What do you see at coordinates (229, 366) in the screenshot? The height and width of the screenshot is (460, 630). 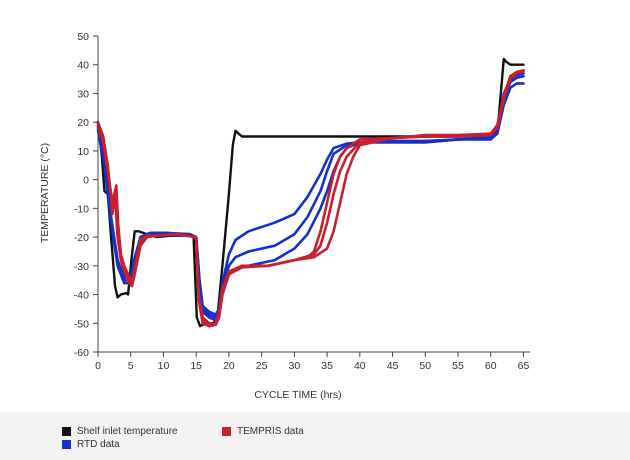 I see `x-tick-label: 20` at bounding box center [229, 366].